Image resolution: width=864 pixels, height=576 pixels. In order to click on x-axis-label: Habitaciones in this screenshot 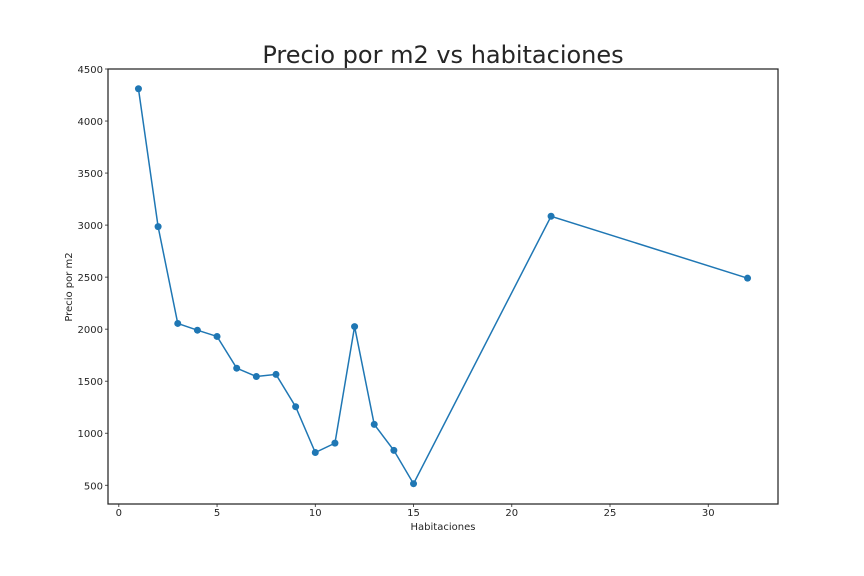, I will do `click(443, 527)`.